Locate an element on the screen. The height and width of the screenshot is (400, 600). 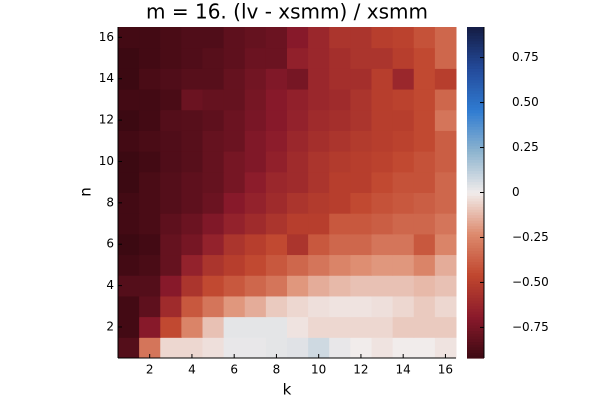
colorbar-tick-label: 0 is located at coordinates (516, 192).